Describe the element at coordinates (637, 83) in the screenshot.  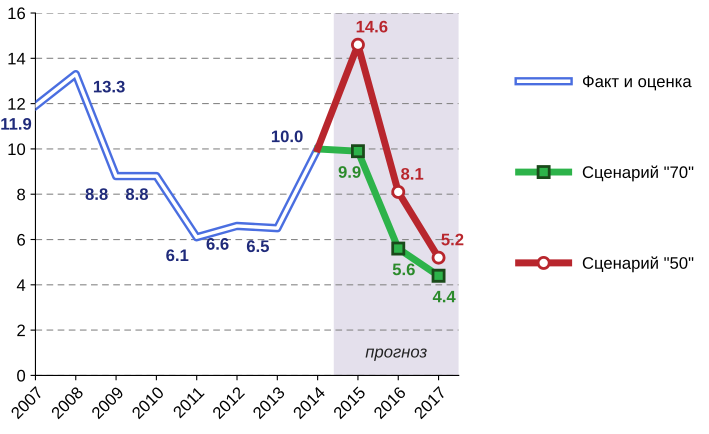
I see `legend-label: Факт и оценка` at that location.